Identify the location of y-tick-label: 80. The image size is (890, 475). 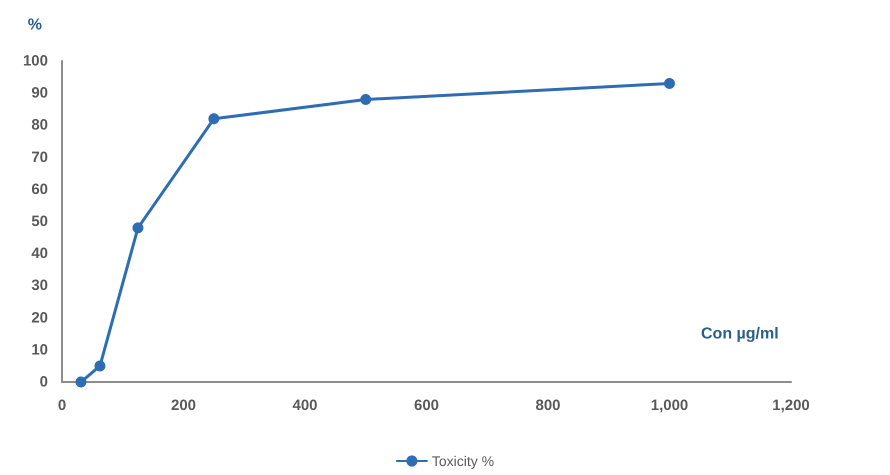
(39, 125).